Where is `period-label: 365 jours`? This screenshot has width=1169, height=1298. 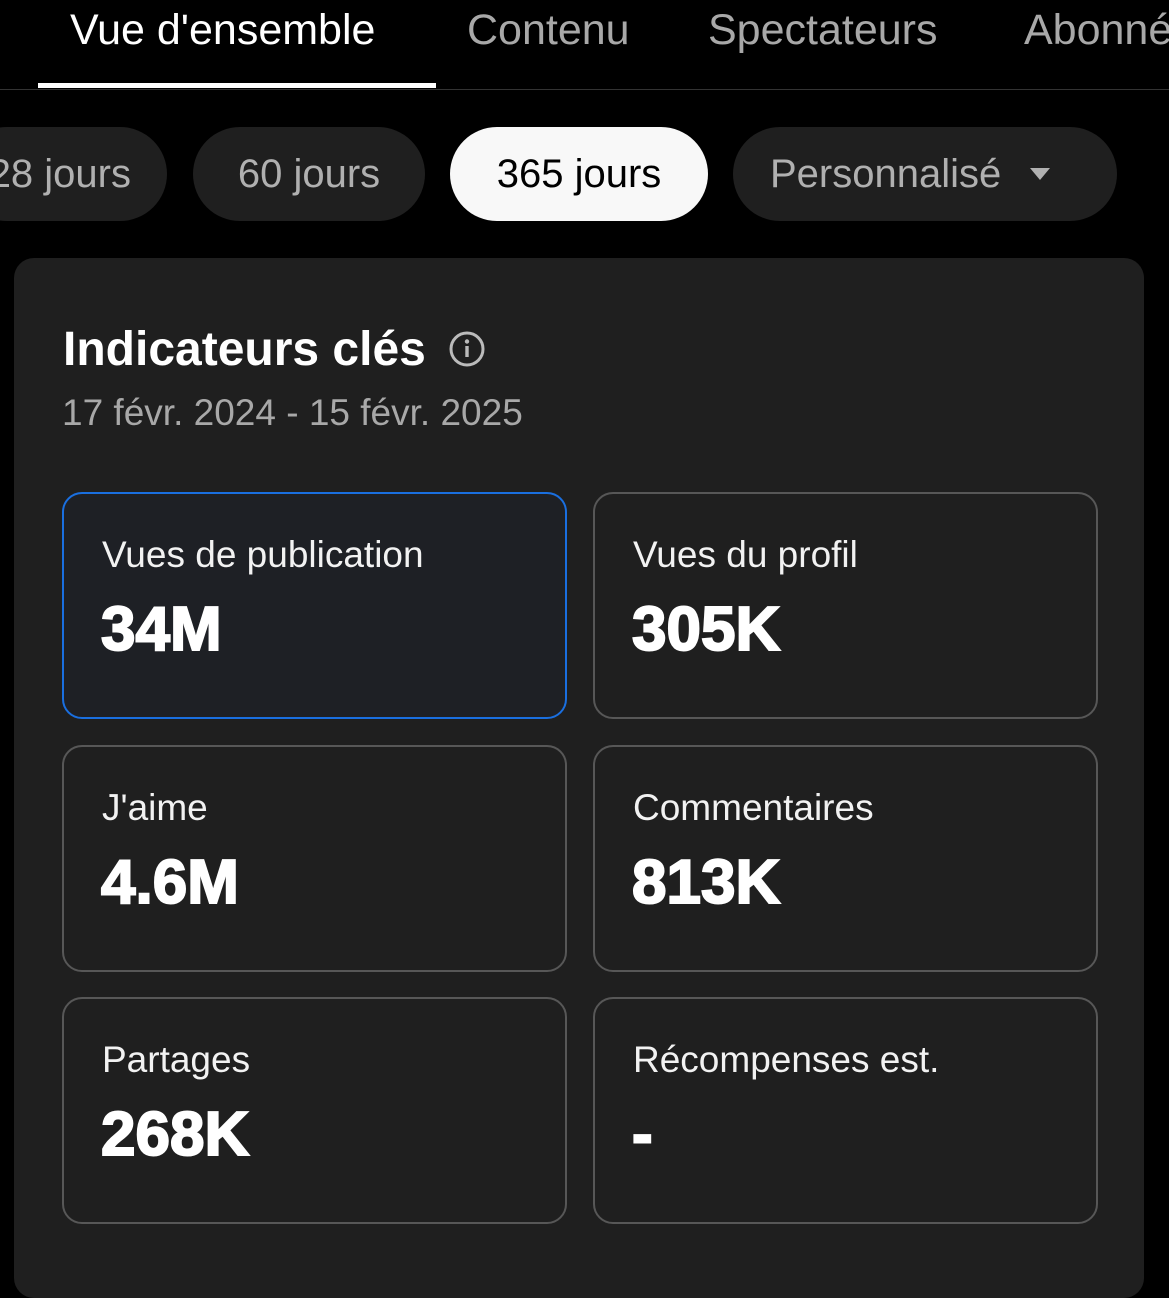
period-label: 365 jours is located at coordinates (579, 173).